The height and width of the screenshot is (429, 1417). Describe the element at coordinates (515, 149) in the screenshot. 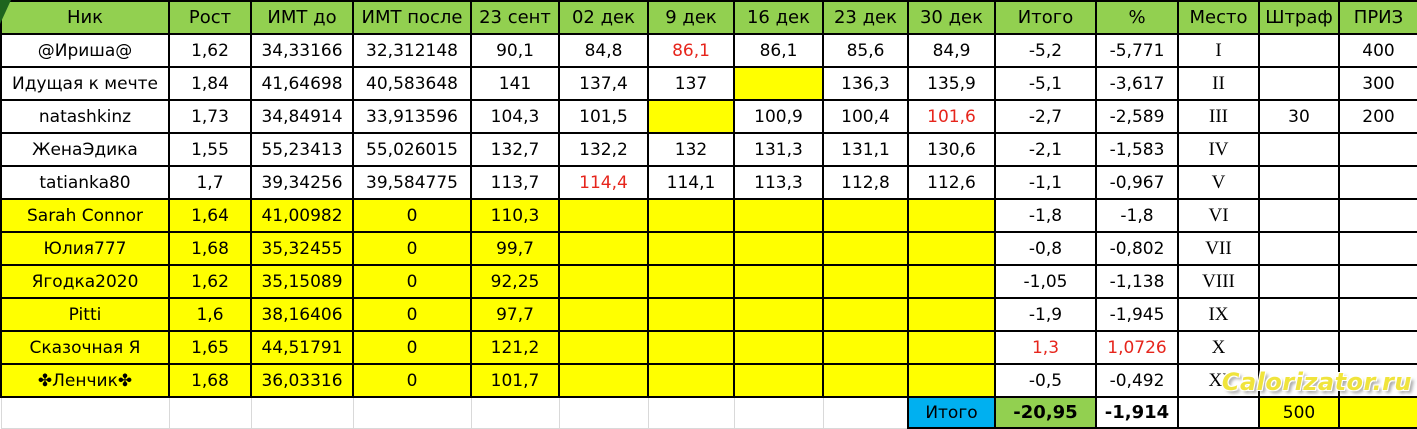

I see `cell: 132,7` at that location.